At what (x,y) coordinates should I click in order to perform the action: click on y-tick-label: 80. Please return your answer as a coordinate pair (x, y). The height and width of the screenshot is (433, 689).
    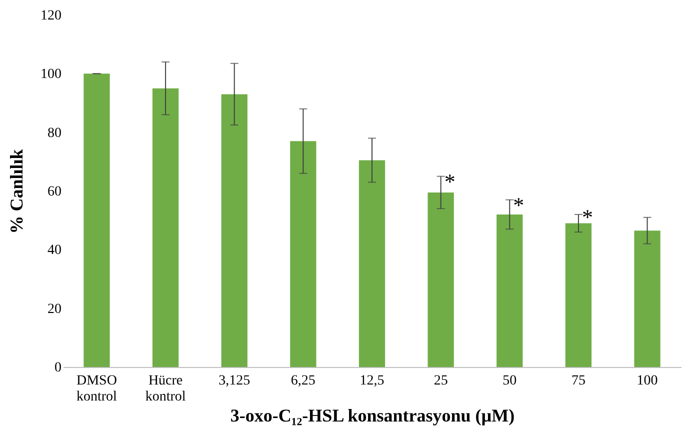
    Looking at the image, I should click on (55, 133).